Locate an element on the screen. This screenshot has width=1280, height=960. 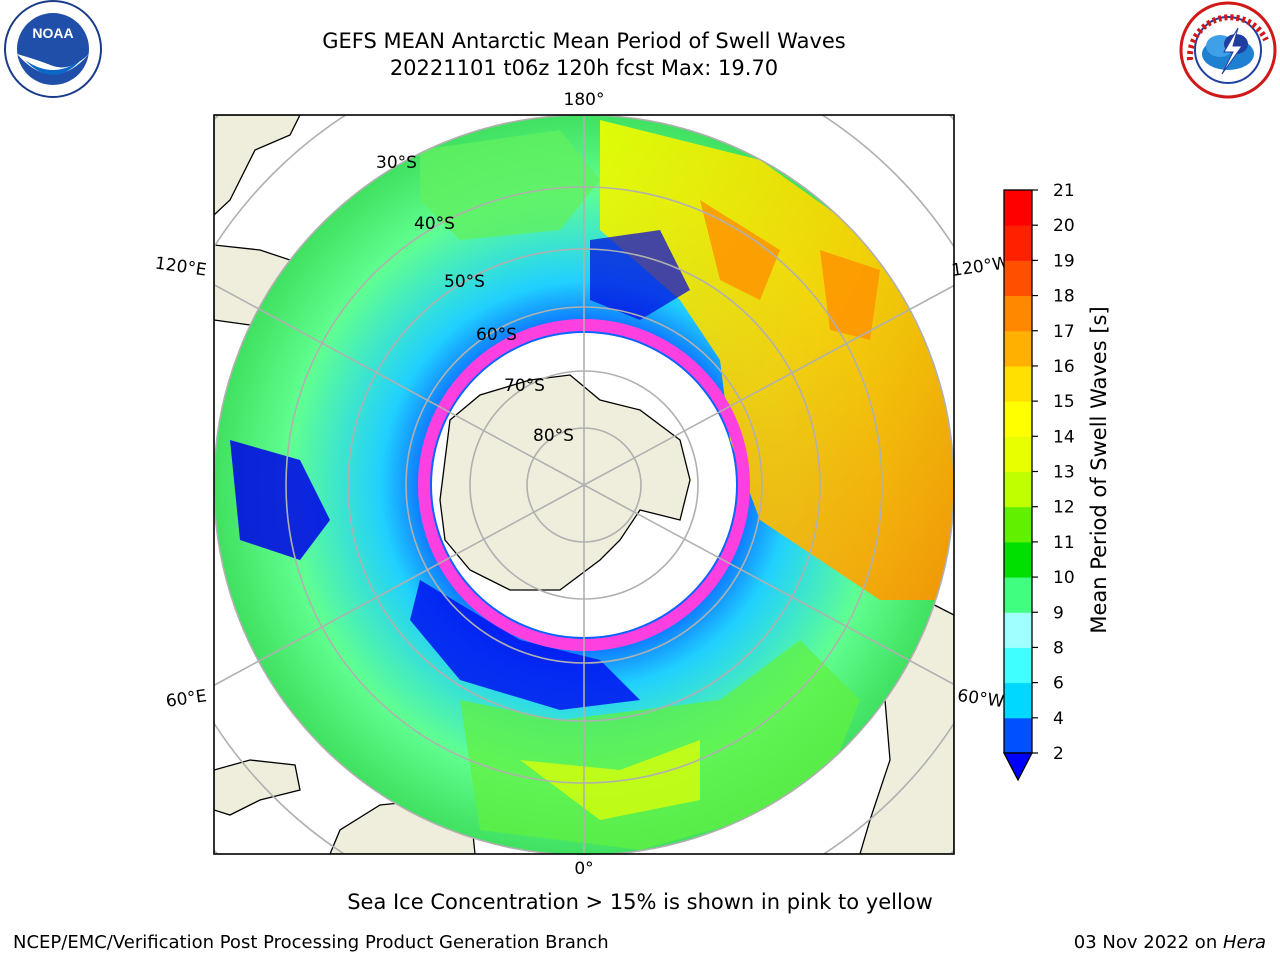
lon-label-120e: 120°E is located at coordinates (181, 267).